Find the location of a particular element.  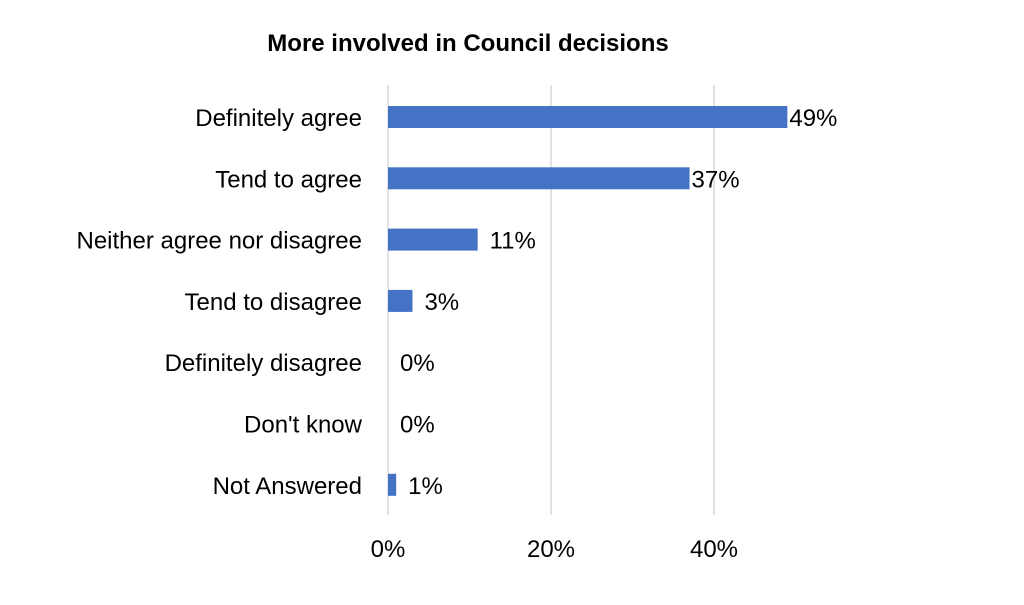

bar-definitely-agree is located at coordinates (588, 117).